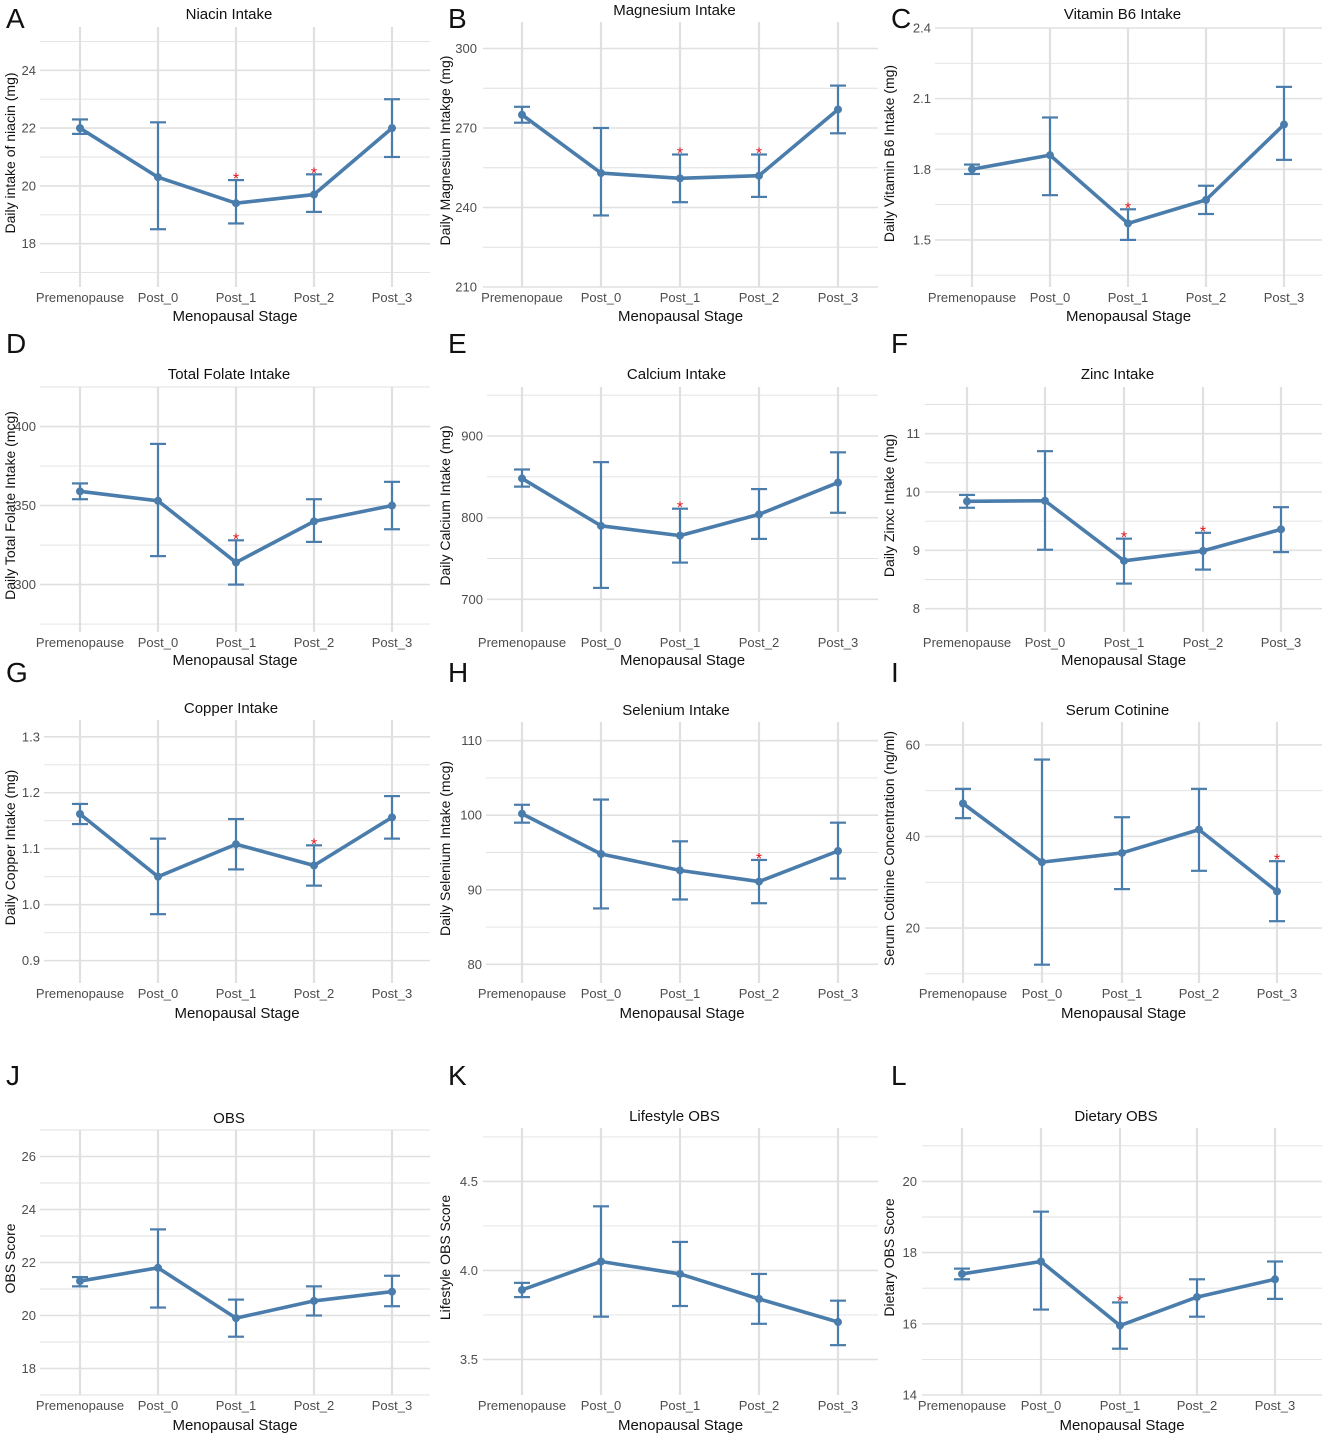 The height and width of the screenshot is (1438, 1326). I want to click on y-axis-label: Daily Magnesium Intakge (mg), so click(445, 151).